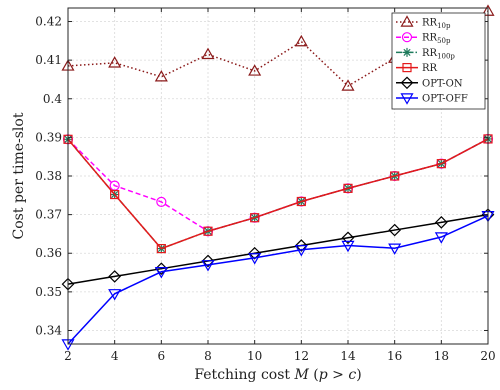 Image resolution: width=500 pixels, height=390 pixels. I want to click on y-tick-label: 0.36, so click(48, 253).